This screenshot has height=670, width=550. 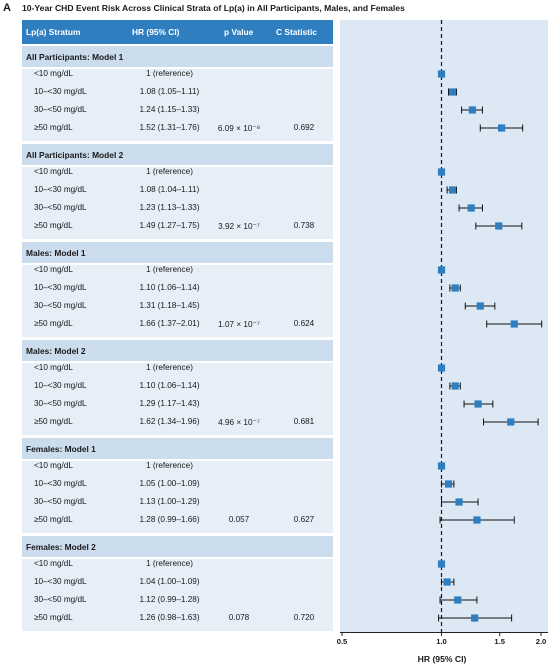 What do you see at coordinates (177, 503) in the screenshot?
I see `table-row: 30–<50 mg/dL 1.13 (1.00–1.29)` at bounding box center [177, 503].